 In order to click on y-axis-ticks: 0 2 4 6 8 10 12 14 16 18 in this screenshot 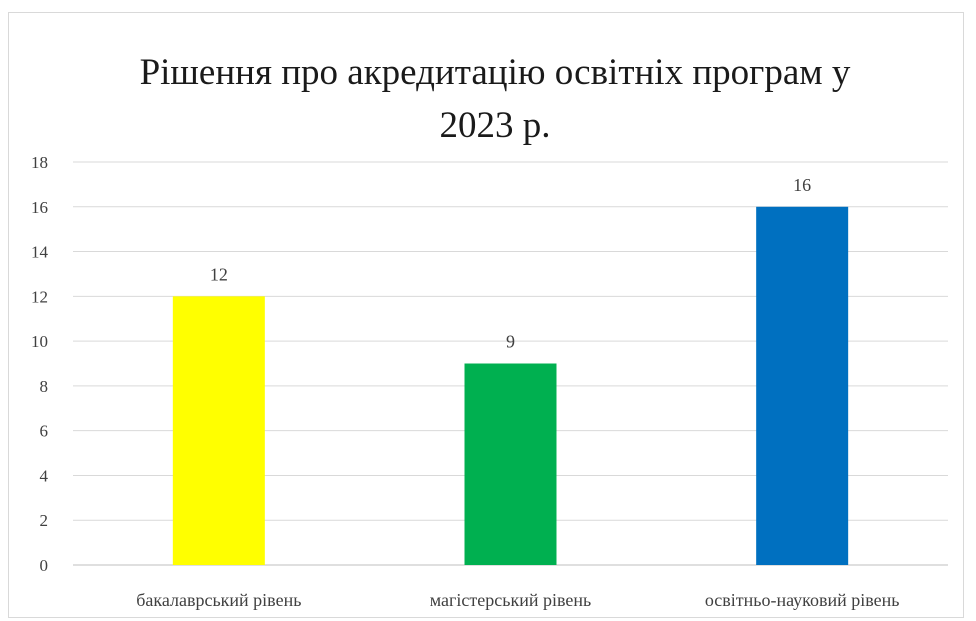, I will do `click(40, 364)`.